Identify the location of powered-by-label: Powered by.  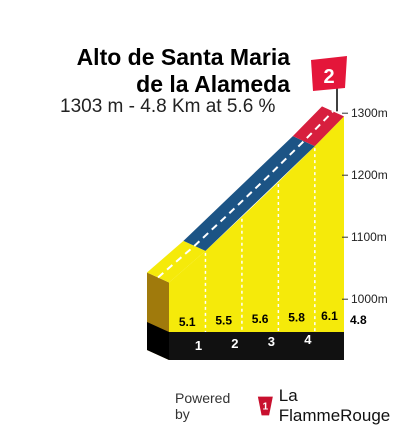
(203, 406).